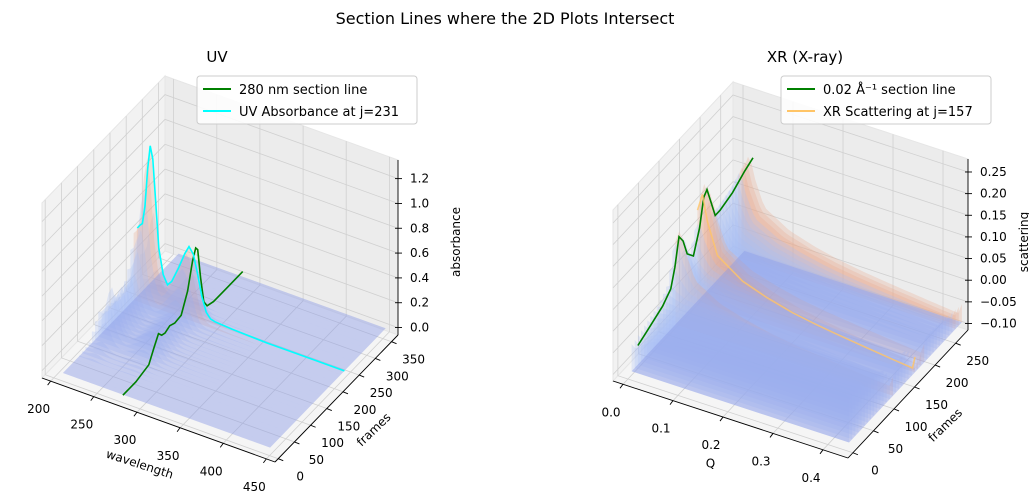 The width and height of the screenshot is (1029, 499). I want to click on x-tick-label: 0.0, so click(610, 412).